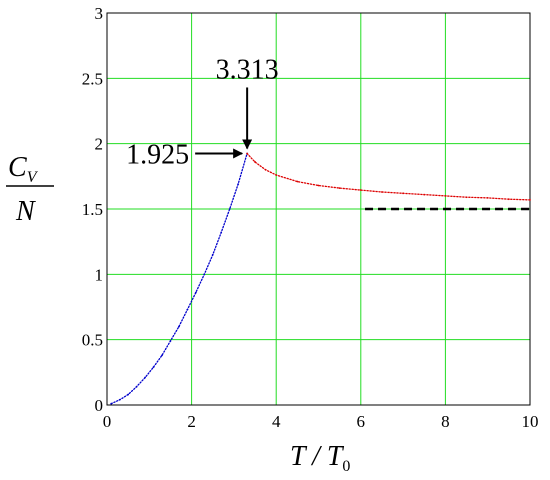  I want to click on x-tick-label-4: 8, so click(445, 421).